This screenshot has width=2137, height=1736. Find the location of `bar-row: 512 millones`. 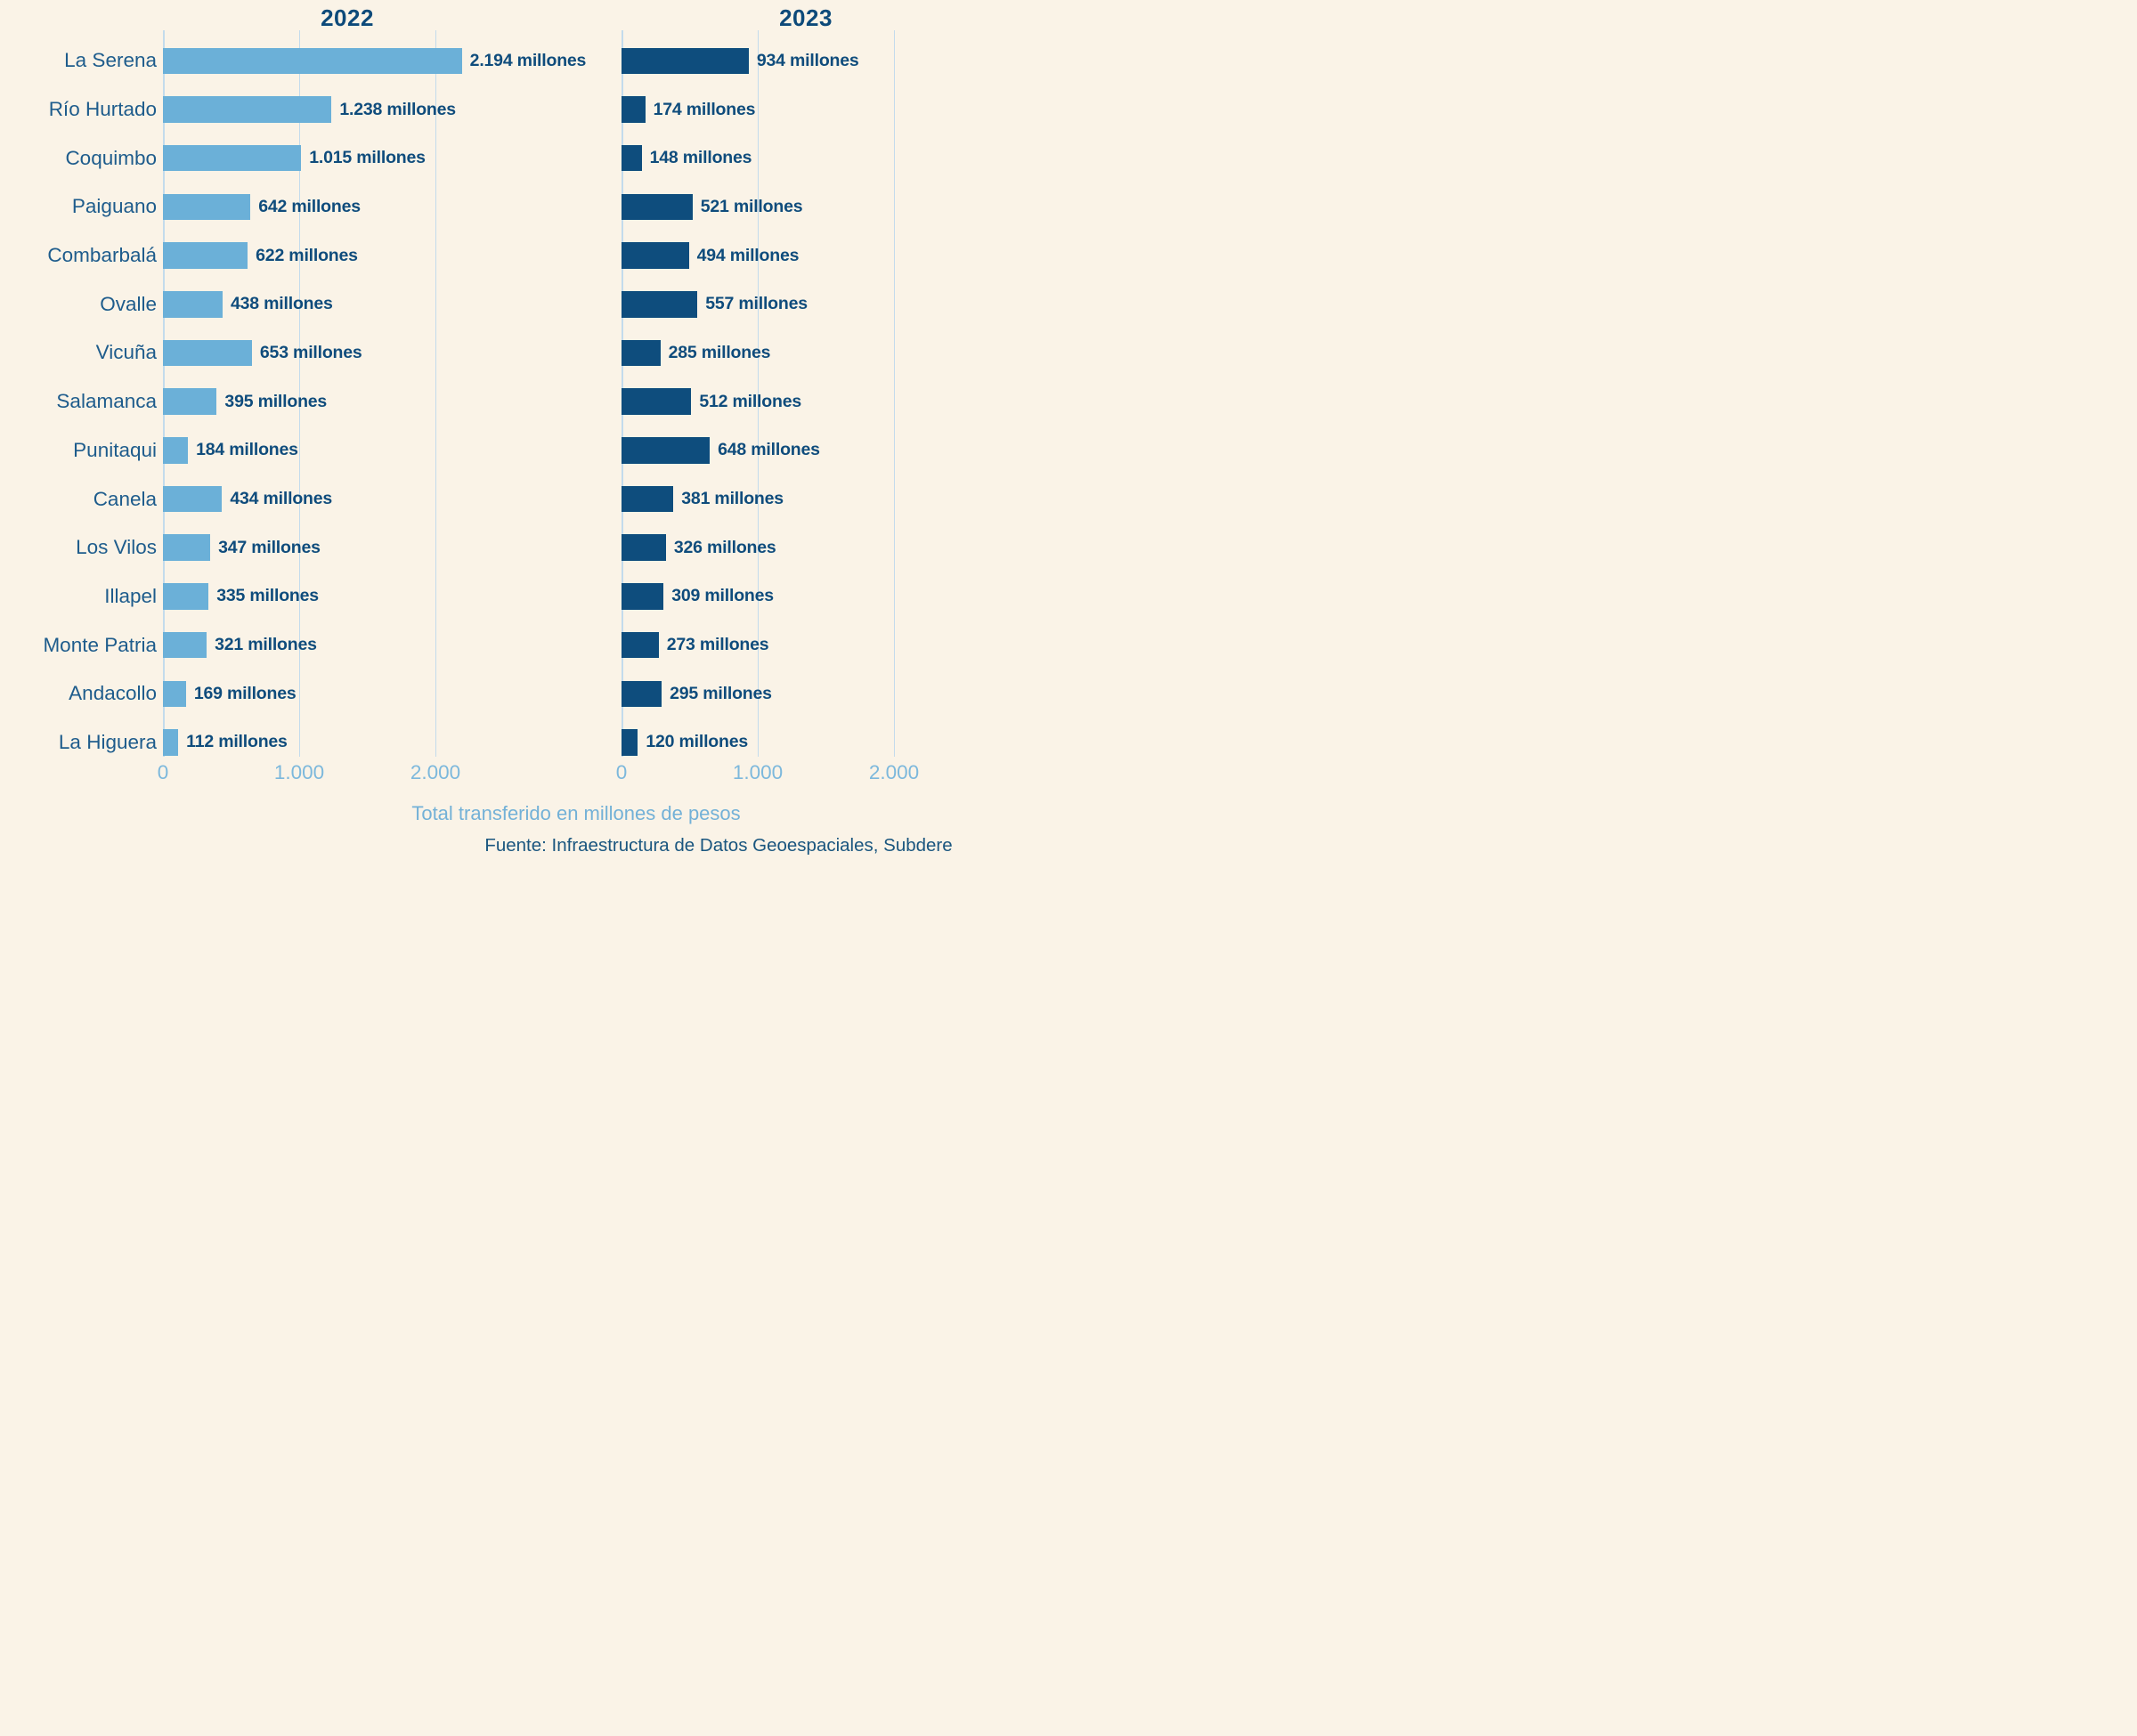

bar-row: 512 millones is located at coordinates (844, 401).